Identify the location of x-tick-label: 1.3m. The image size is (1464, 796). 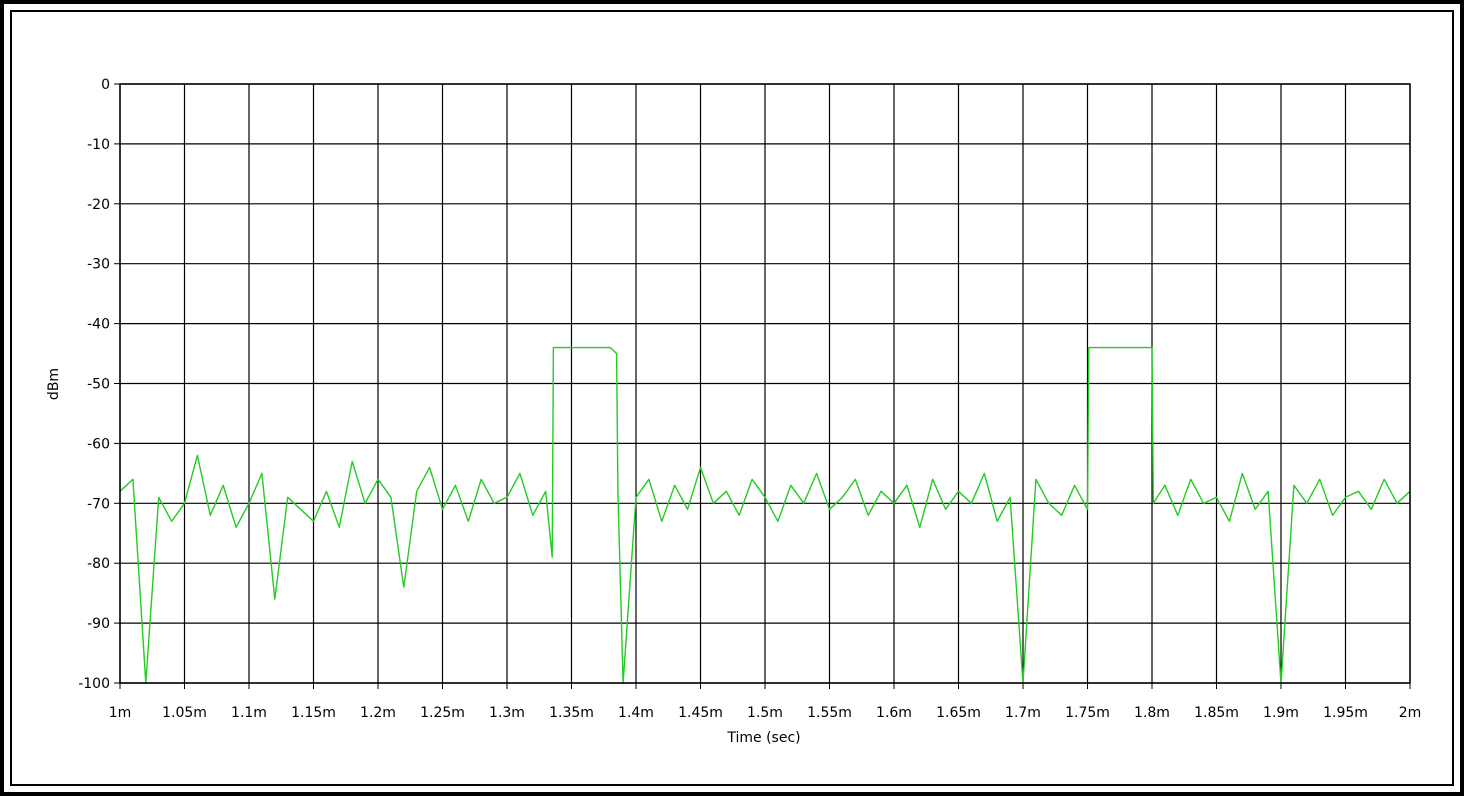
(507, 713).